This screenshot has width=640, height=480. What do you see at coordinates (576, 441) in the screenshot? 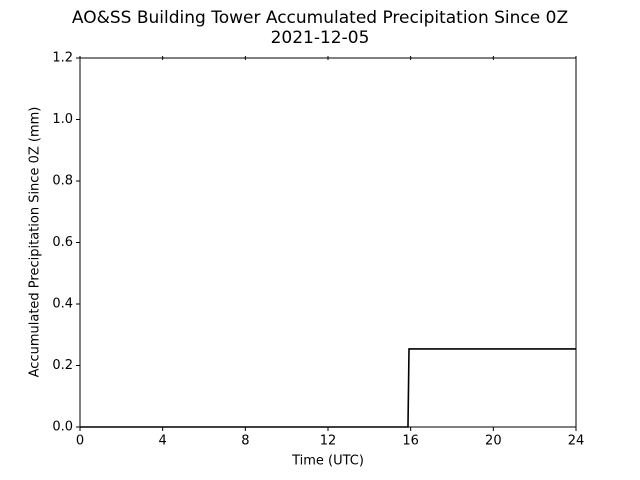
I see `x-tick-label: 24` at bounding box center [576, 441].